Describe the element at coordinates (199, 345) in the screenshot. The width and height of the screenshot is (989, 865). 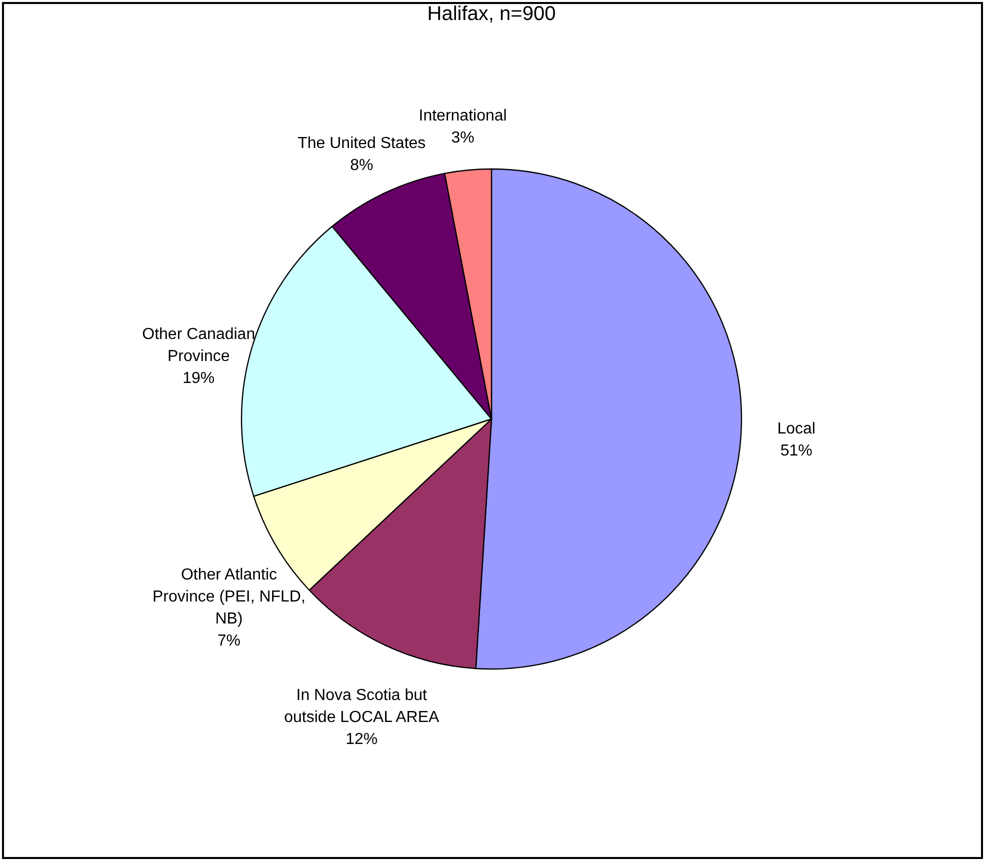
I see `slice-label: Other Canadian Province` at that location.